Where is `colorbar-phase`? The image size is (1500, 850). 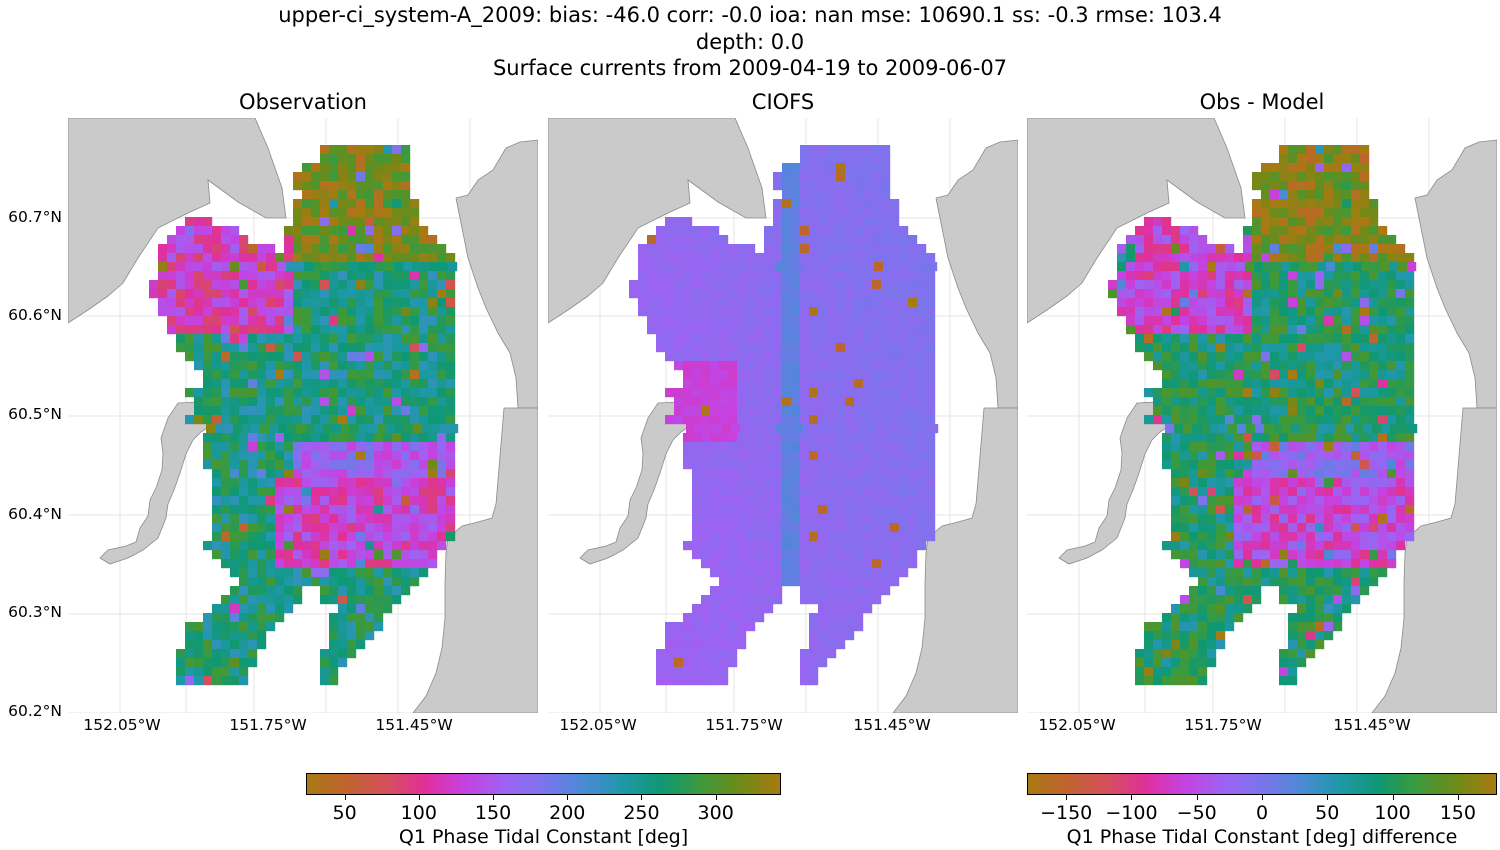 colorbar-phase is located at coordinates (543, 784).